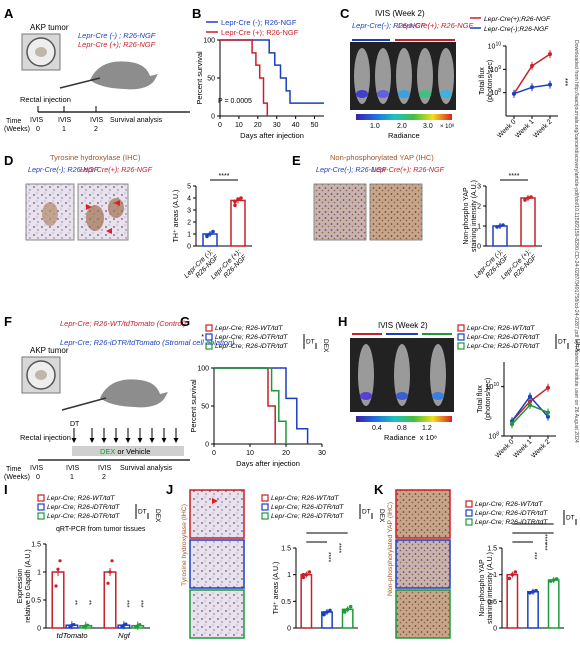 The width and height of the screenshot is (580, 647). I want to click on stain-title: Tyrosine hydroxylase (IHC), so click(184, 545).